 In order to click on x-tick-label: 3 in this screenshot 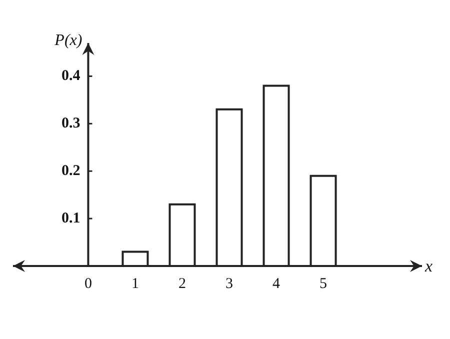, I will do `click(230, 284)`.